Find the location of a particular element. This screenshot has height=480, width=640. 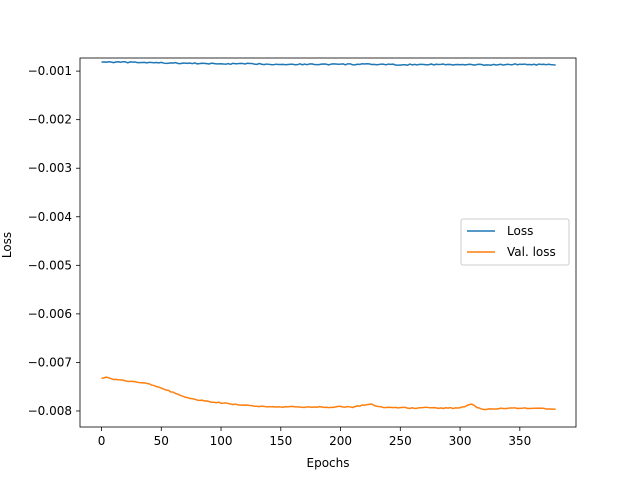

x-tick-label: 250 is located at coordinates (400, 441).